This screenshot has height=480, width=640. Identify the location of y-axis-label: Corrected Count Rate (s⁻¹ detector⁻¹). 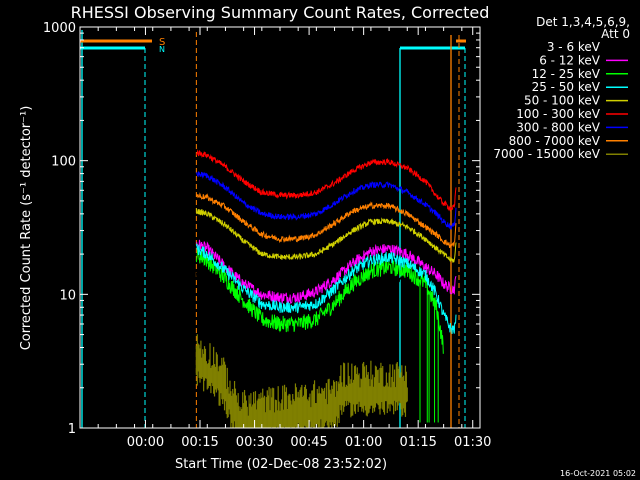
(26, 228).